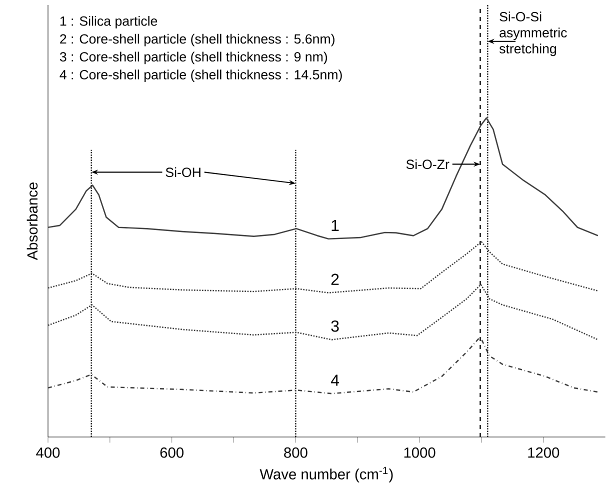 Image resolution: width=606 pixels, height=497 pixels. What do you see at coordinates (335, 326) in the screenshot?
I see `series-label: 3` at bounding box center [335, 326].